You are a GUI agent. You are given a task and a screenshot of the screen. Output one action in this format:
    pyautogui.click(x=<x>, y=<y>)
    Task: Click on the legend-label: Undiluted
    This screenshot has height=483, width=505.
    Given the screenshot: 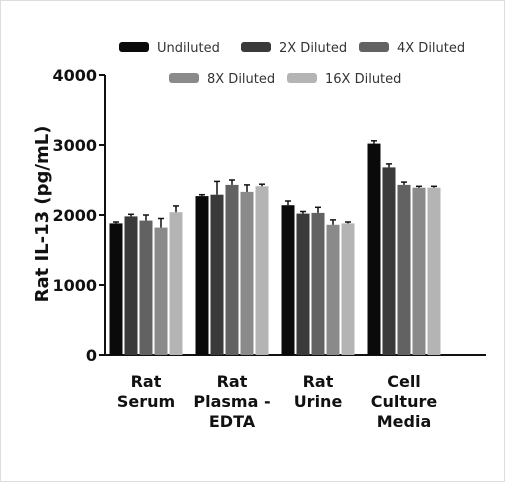 What is the action you would take?
    pyautogui.click(x=188, y=48)
    